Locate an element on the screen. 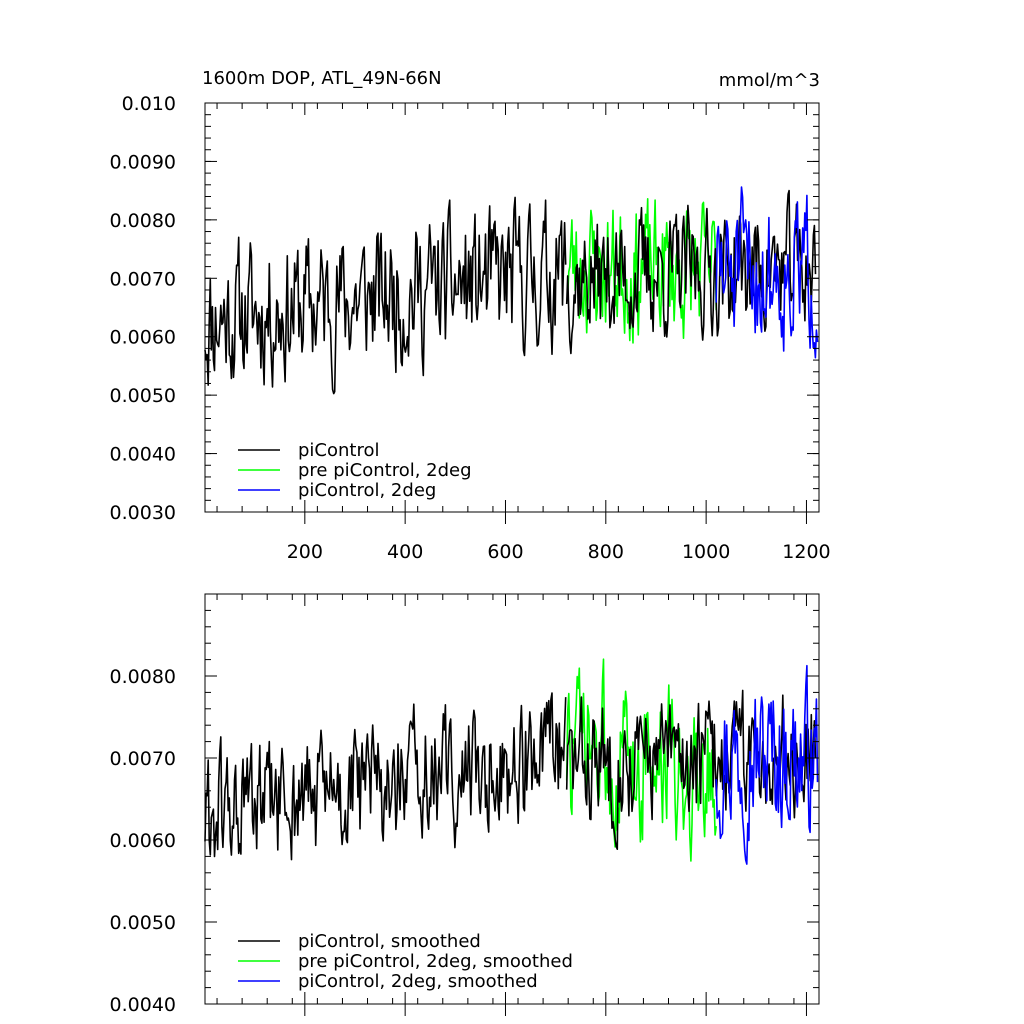  top-title-left: 1600m DOP, ATL_49N-66N is located at coordinates (322, 78).